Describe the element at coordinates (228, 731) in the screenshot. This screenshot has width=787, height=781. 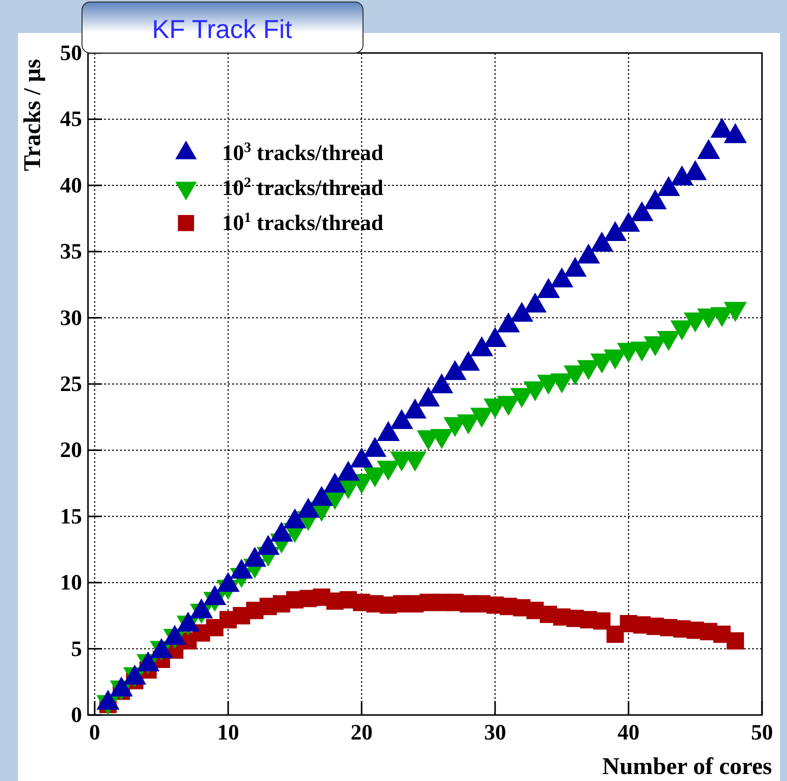
I see `x-tick-label: 10` at that location.